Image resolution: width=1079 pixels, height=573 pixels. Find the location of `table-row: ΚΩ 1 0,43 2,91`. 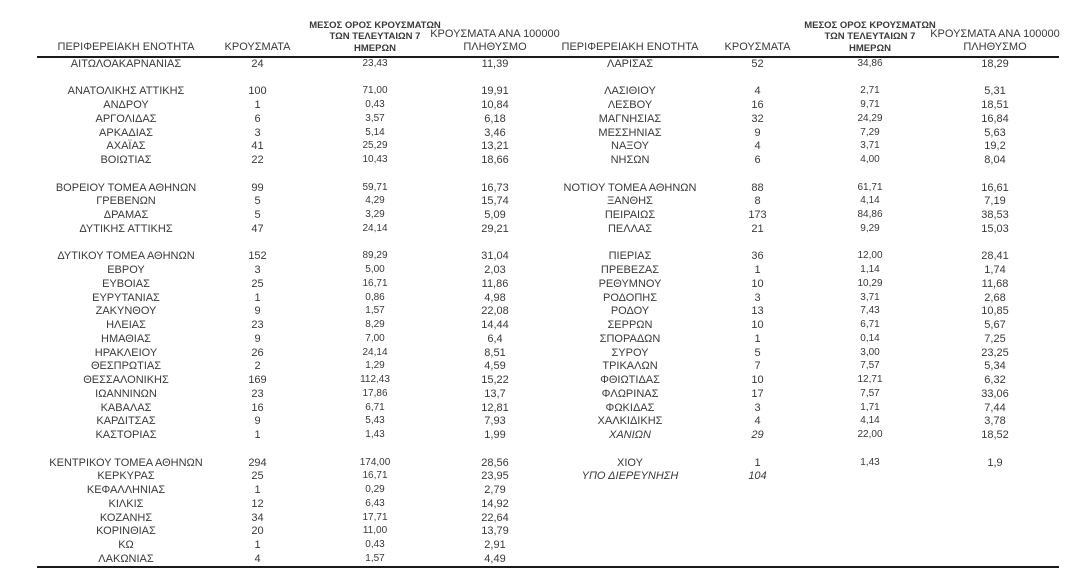

table-row: ΚΩ 1 0,43 2,91 is located at coordinates (288, 545).